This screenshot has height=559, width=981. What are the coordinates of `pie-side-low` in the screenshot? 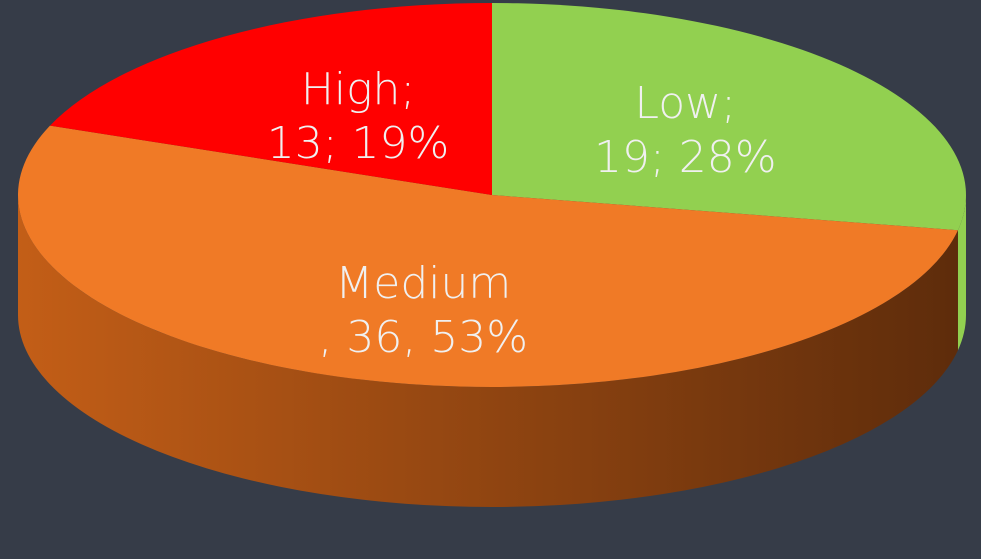 It's located at (962, 273).